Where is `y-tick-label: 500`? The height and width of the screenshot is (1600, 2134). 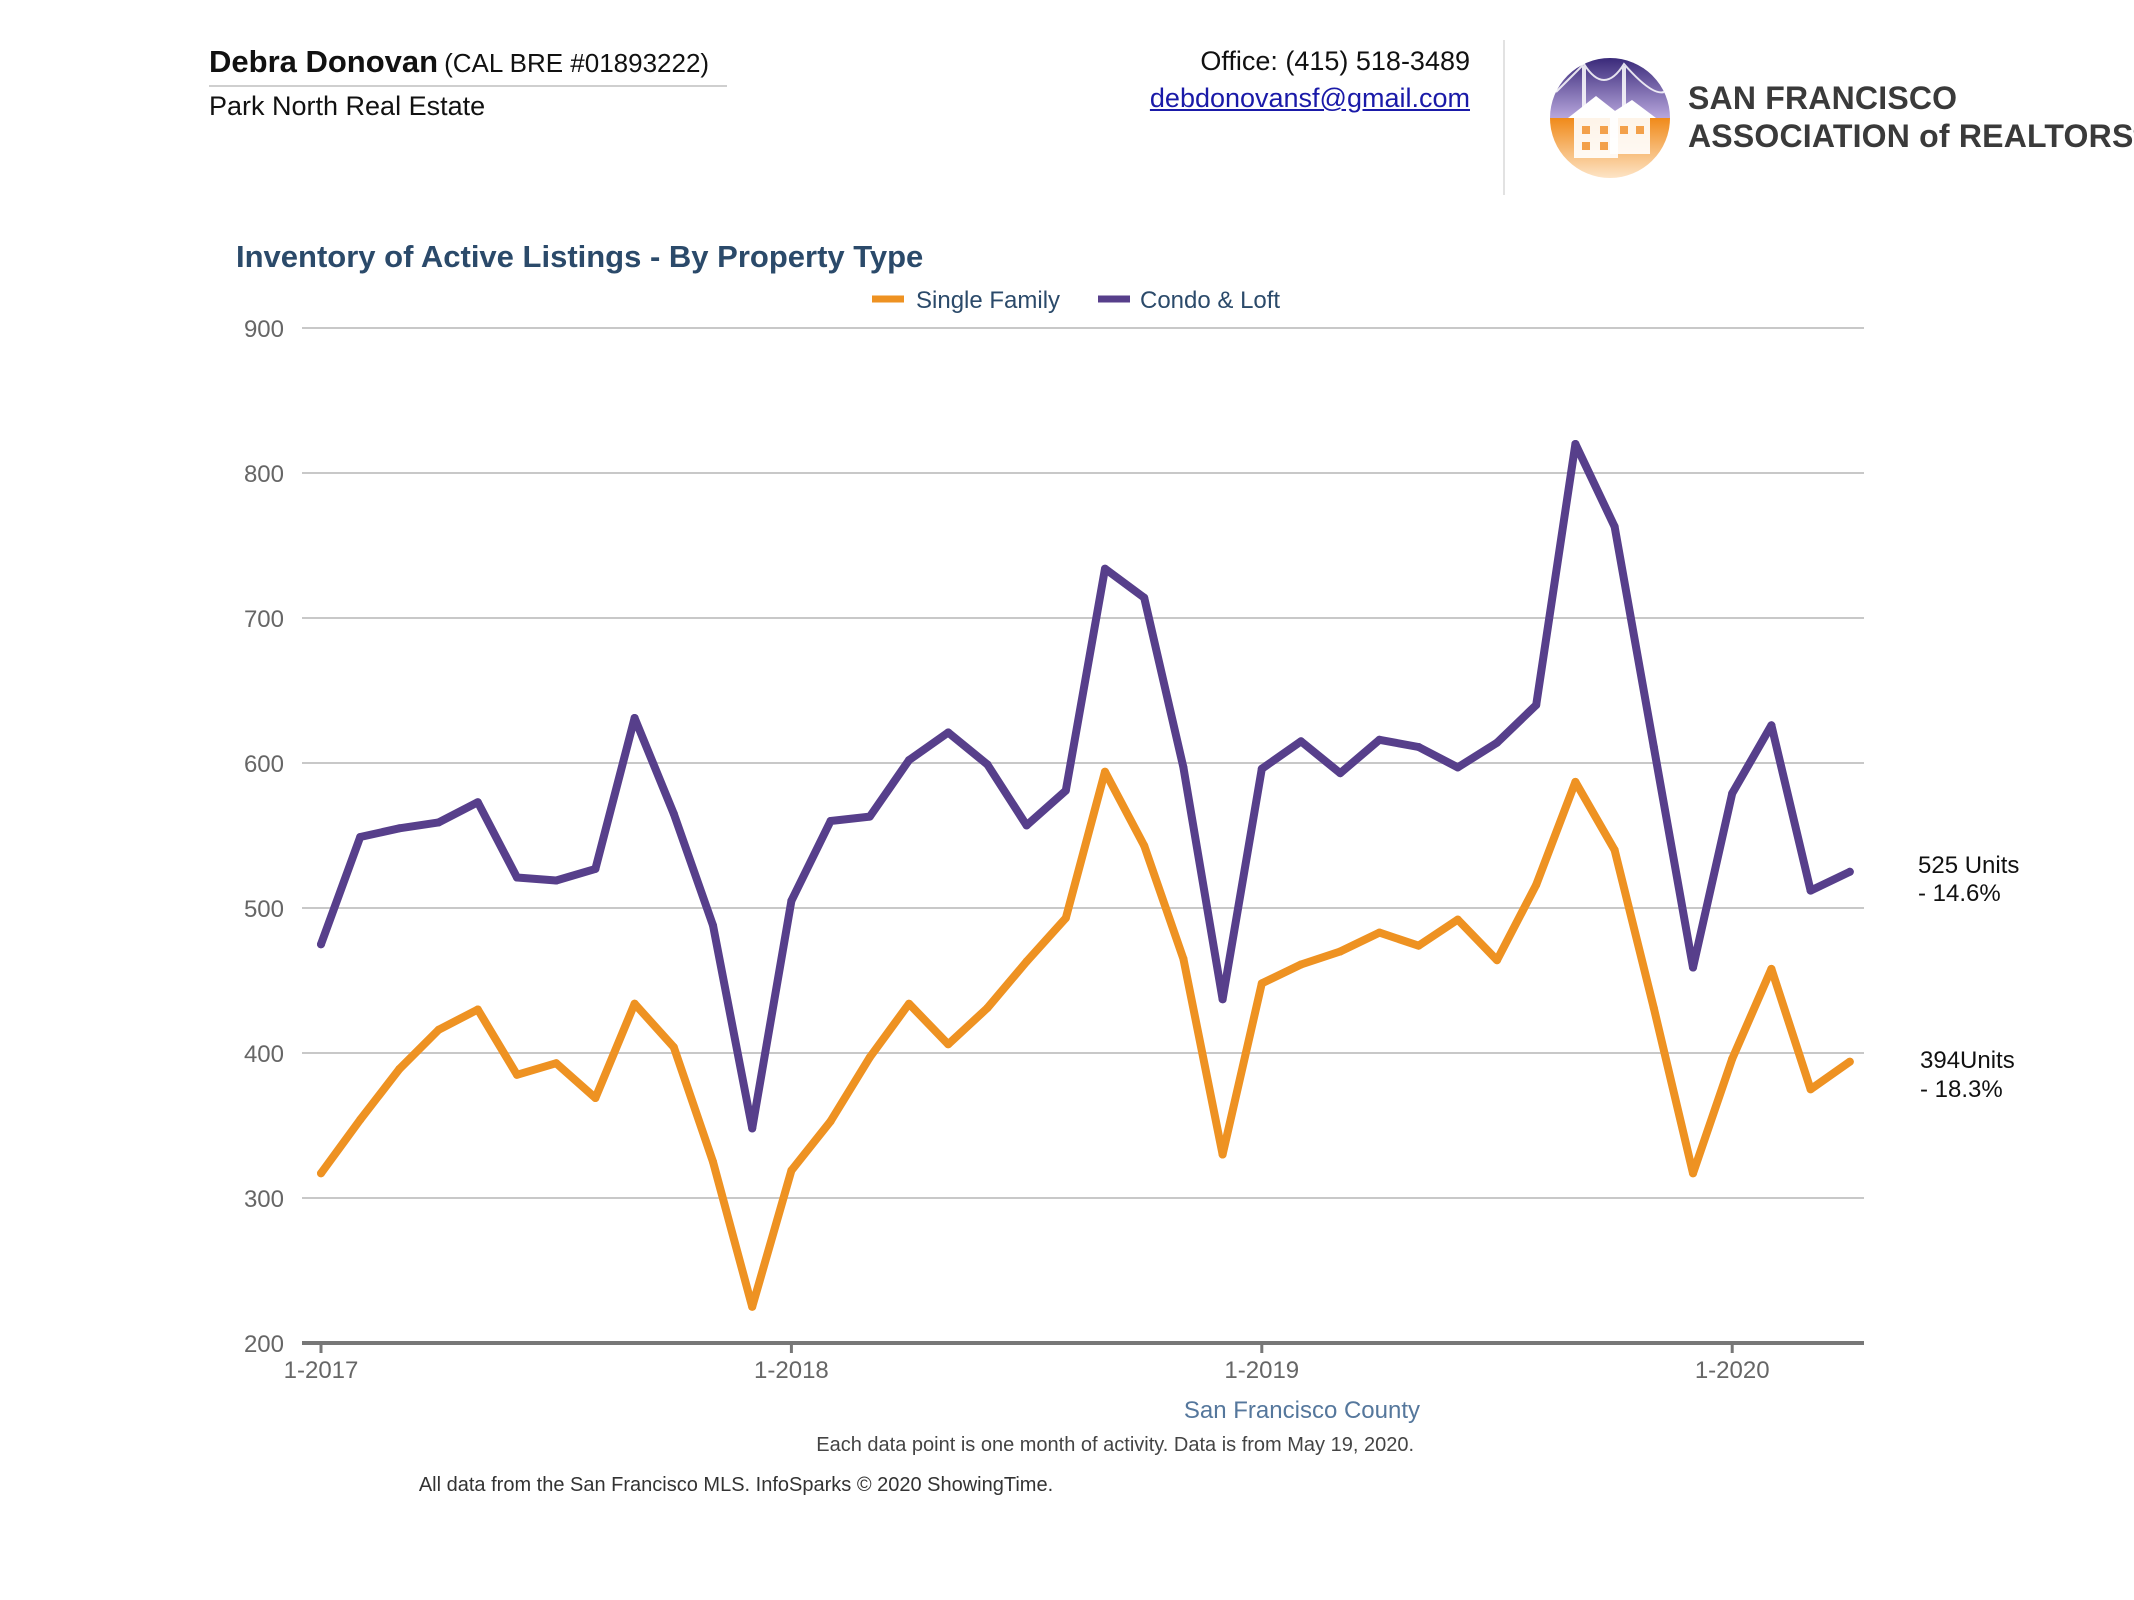 y-tick-label: 500 is located at coordinates (264, 909).